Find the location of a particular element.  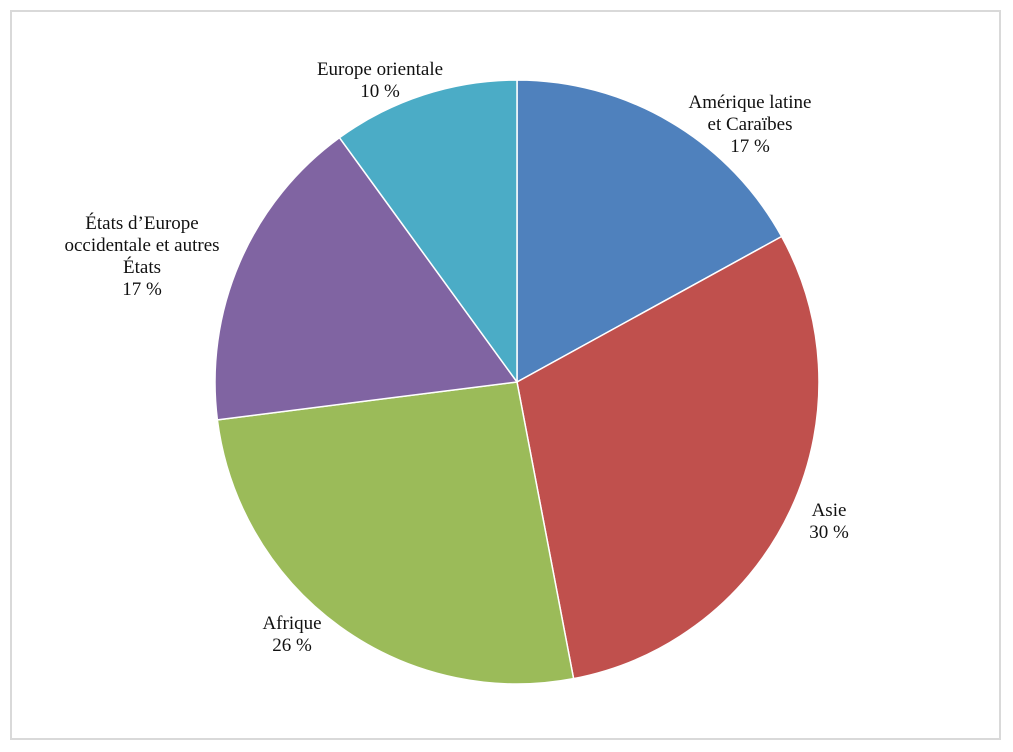

slice-category: occidentale et autres is located at coordinates (141, 245).